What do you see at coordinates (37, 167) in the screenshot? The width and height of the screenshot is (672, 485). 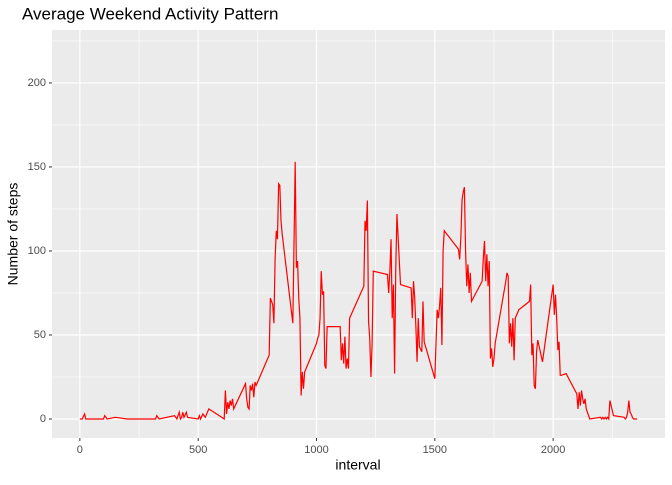 I see `y-tick-label: 150` at bounding box center [37, 167].